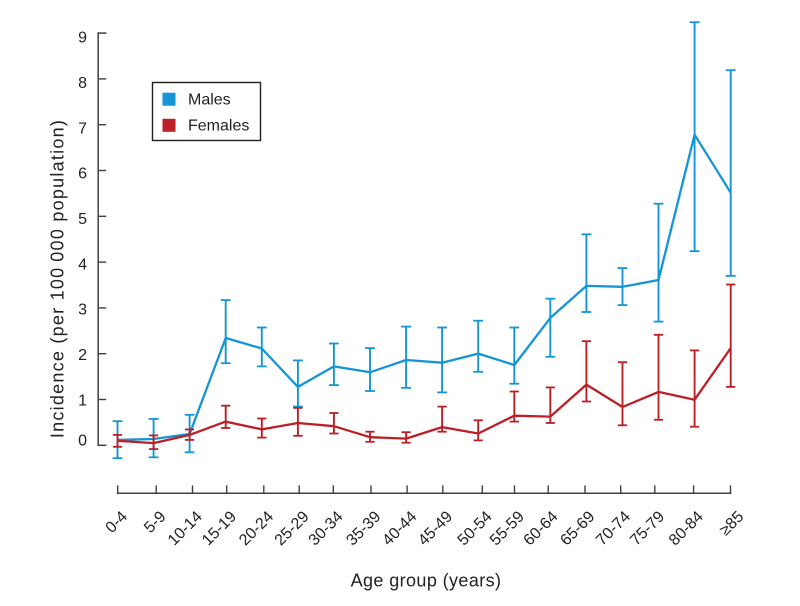  Describe the element at coordinates (82, 219) in the screenshot. I see `svg-text: 5` at that location.